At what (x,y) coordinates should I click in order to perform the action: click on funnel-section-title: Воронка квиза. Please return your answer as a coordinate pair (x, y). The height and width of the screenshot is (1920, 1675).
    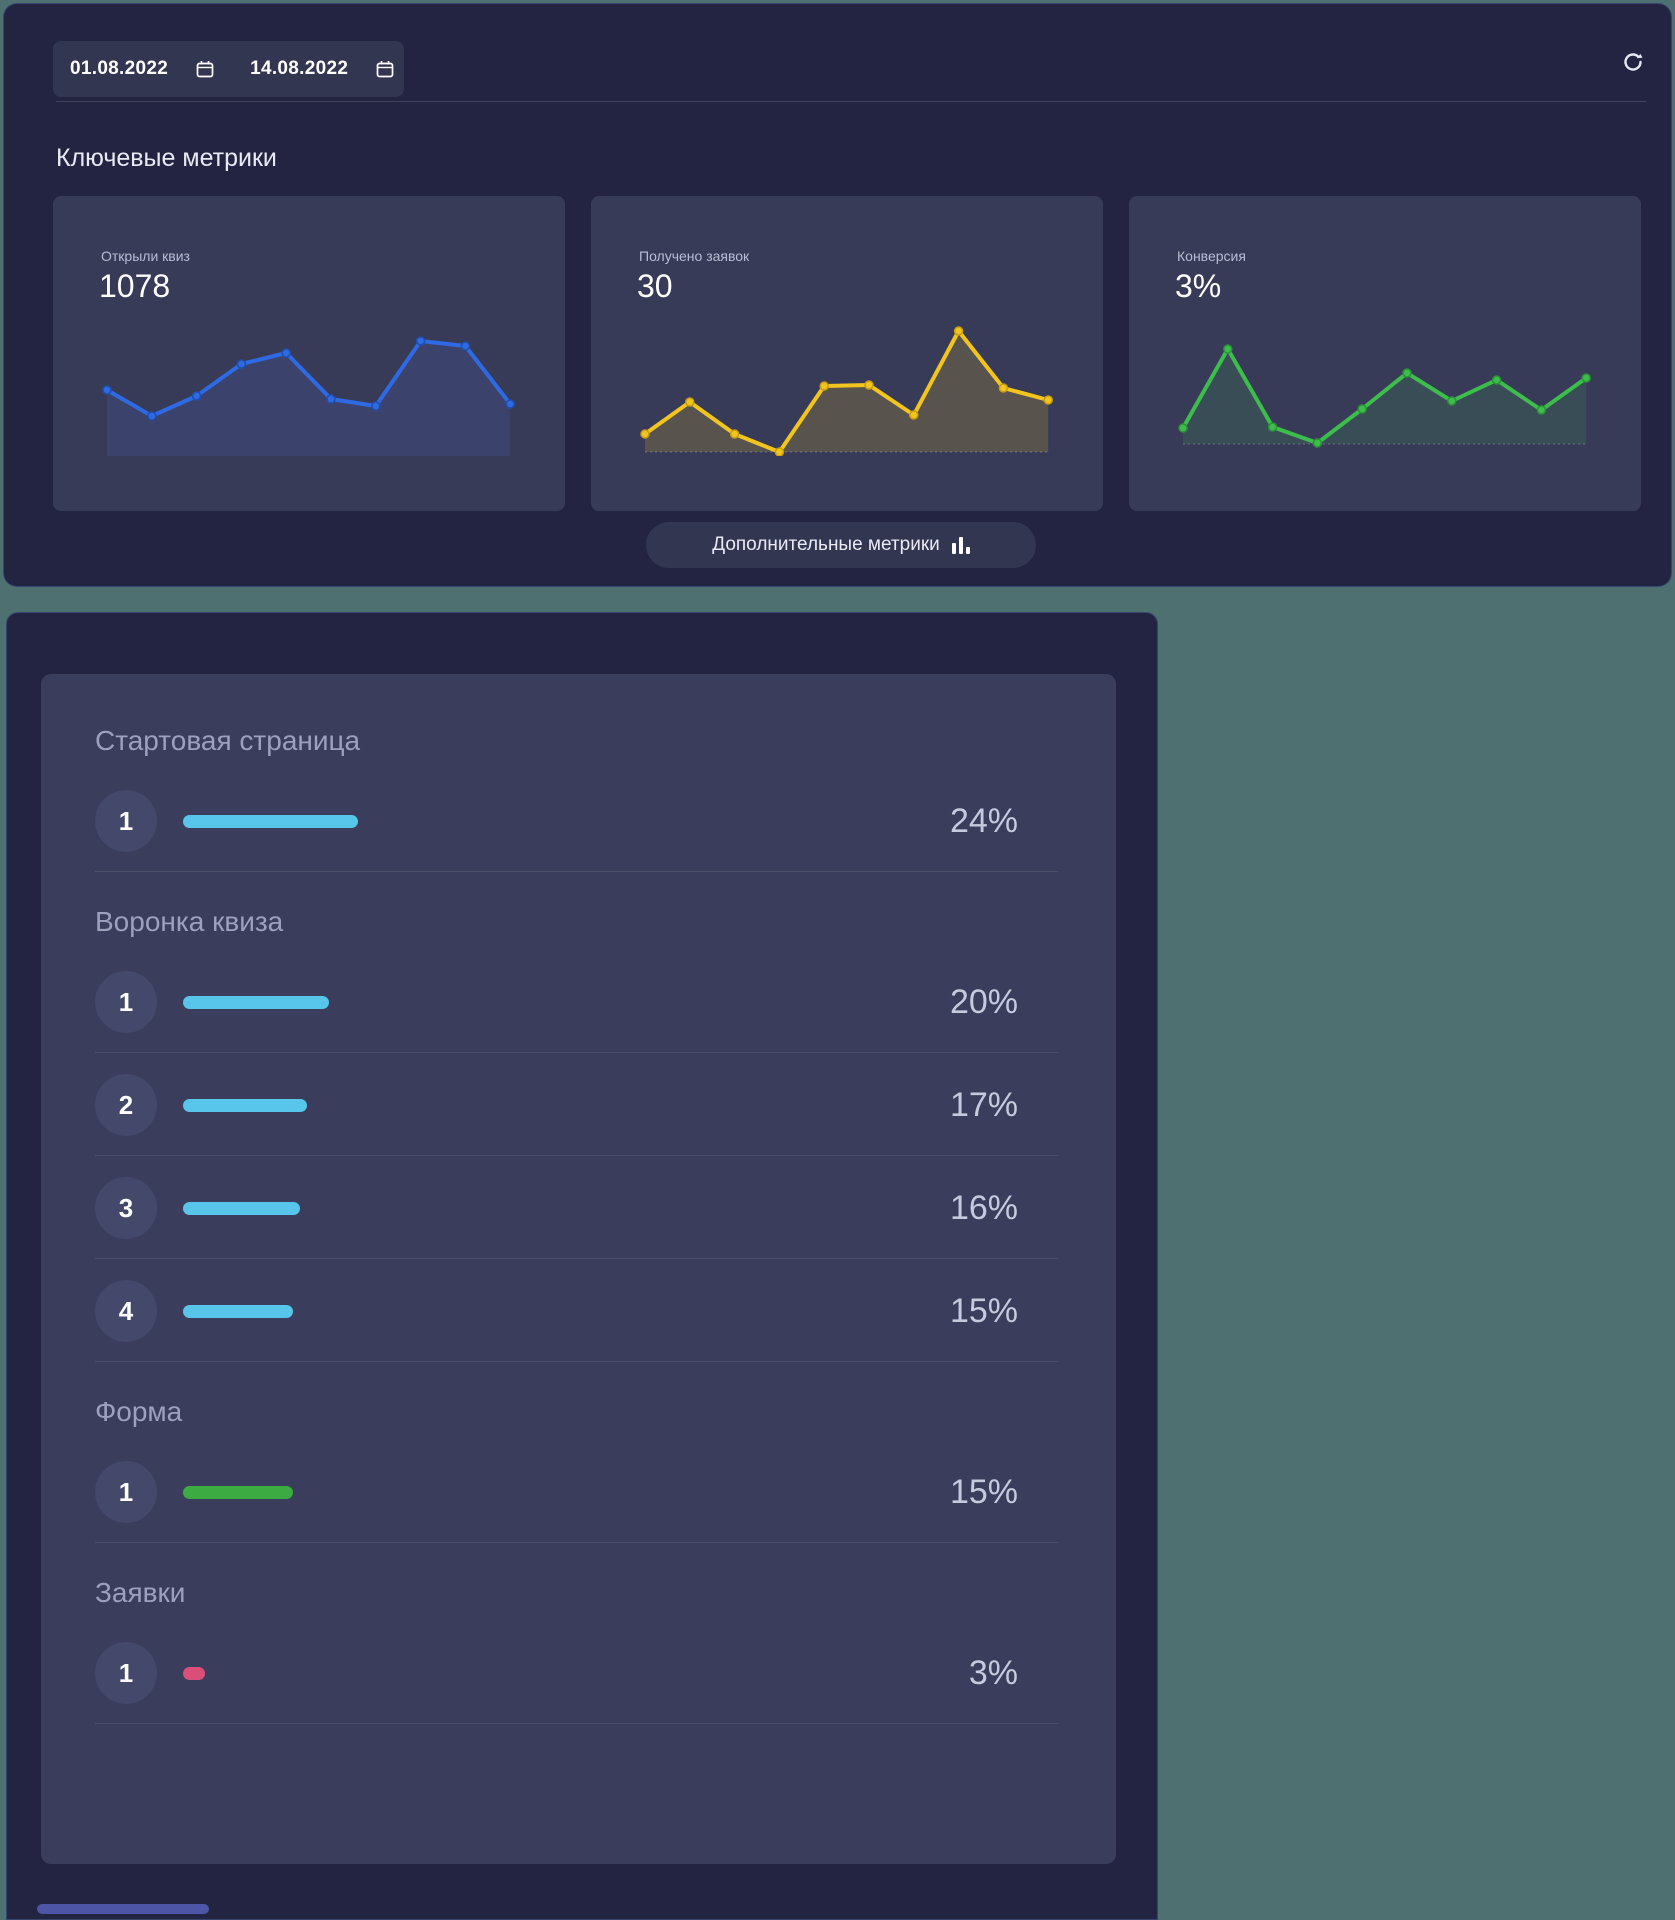
    Looking at the image, I should click on (189, 921).